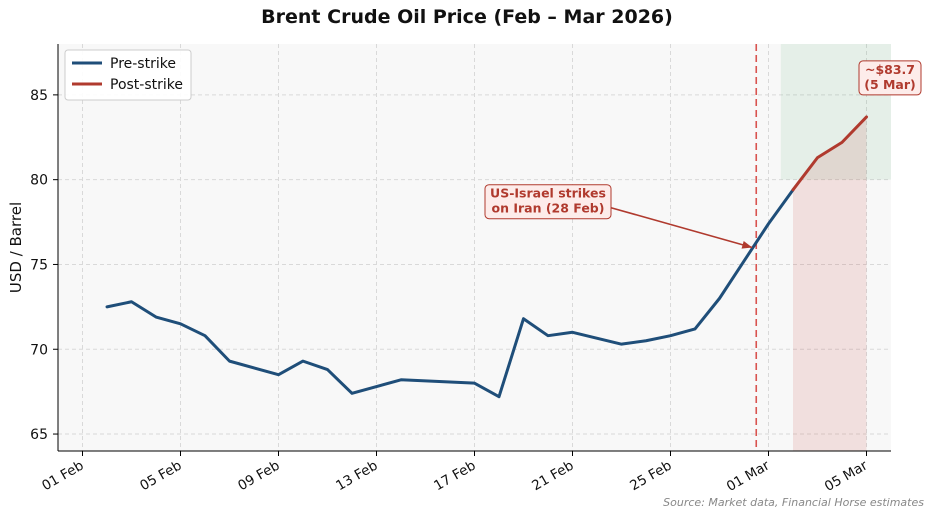 The image size is (934, 517). What do you see at coordinates (39, 96) in the screenshot?
I see `y-tick-label: 85` at bounding box center [39, 96].